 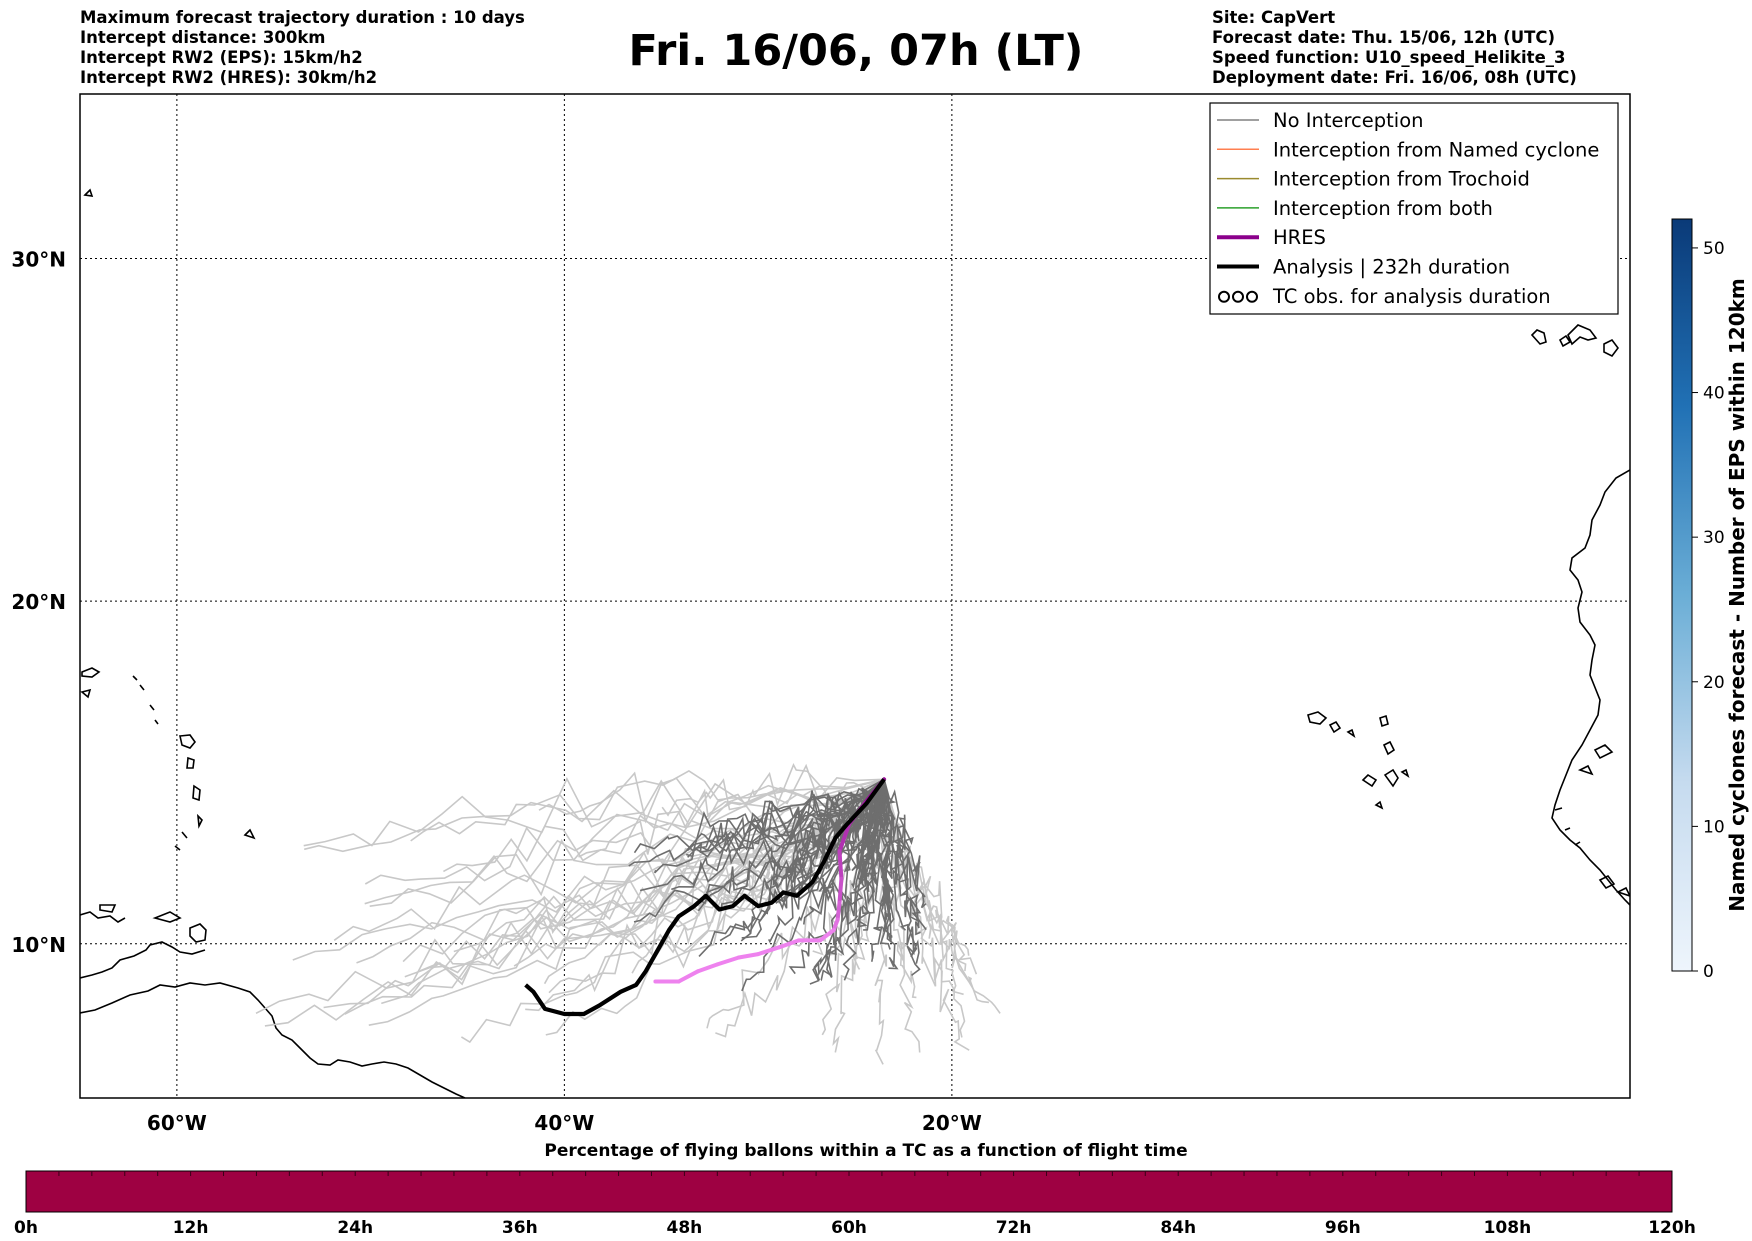 I want to click on bottom-colorbar-tick-label: 108h, so click(x=1508, y=1228).